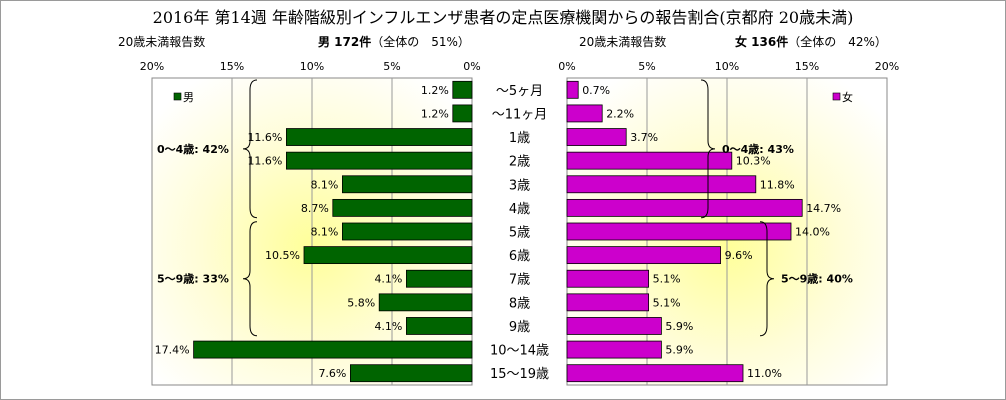  I want to click on male-value-label: 8.7%, so click(315, 208).